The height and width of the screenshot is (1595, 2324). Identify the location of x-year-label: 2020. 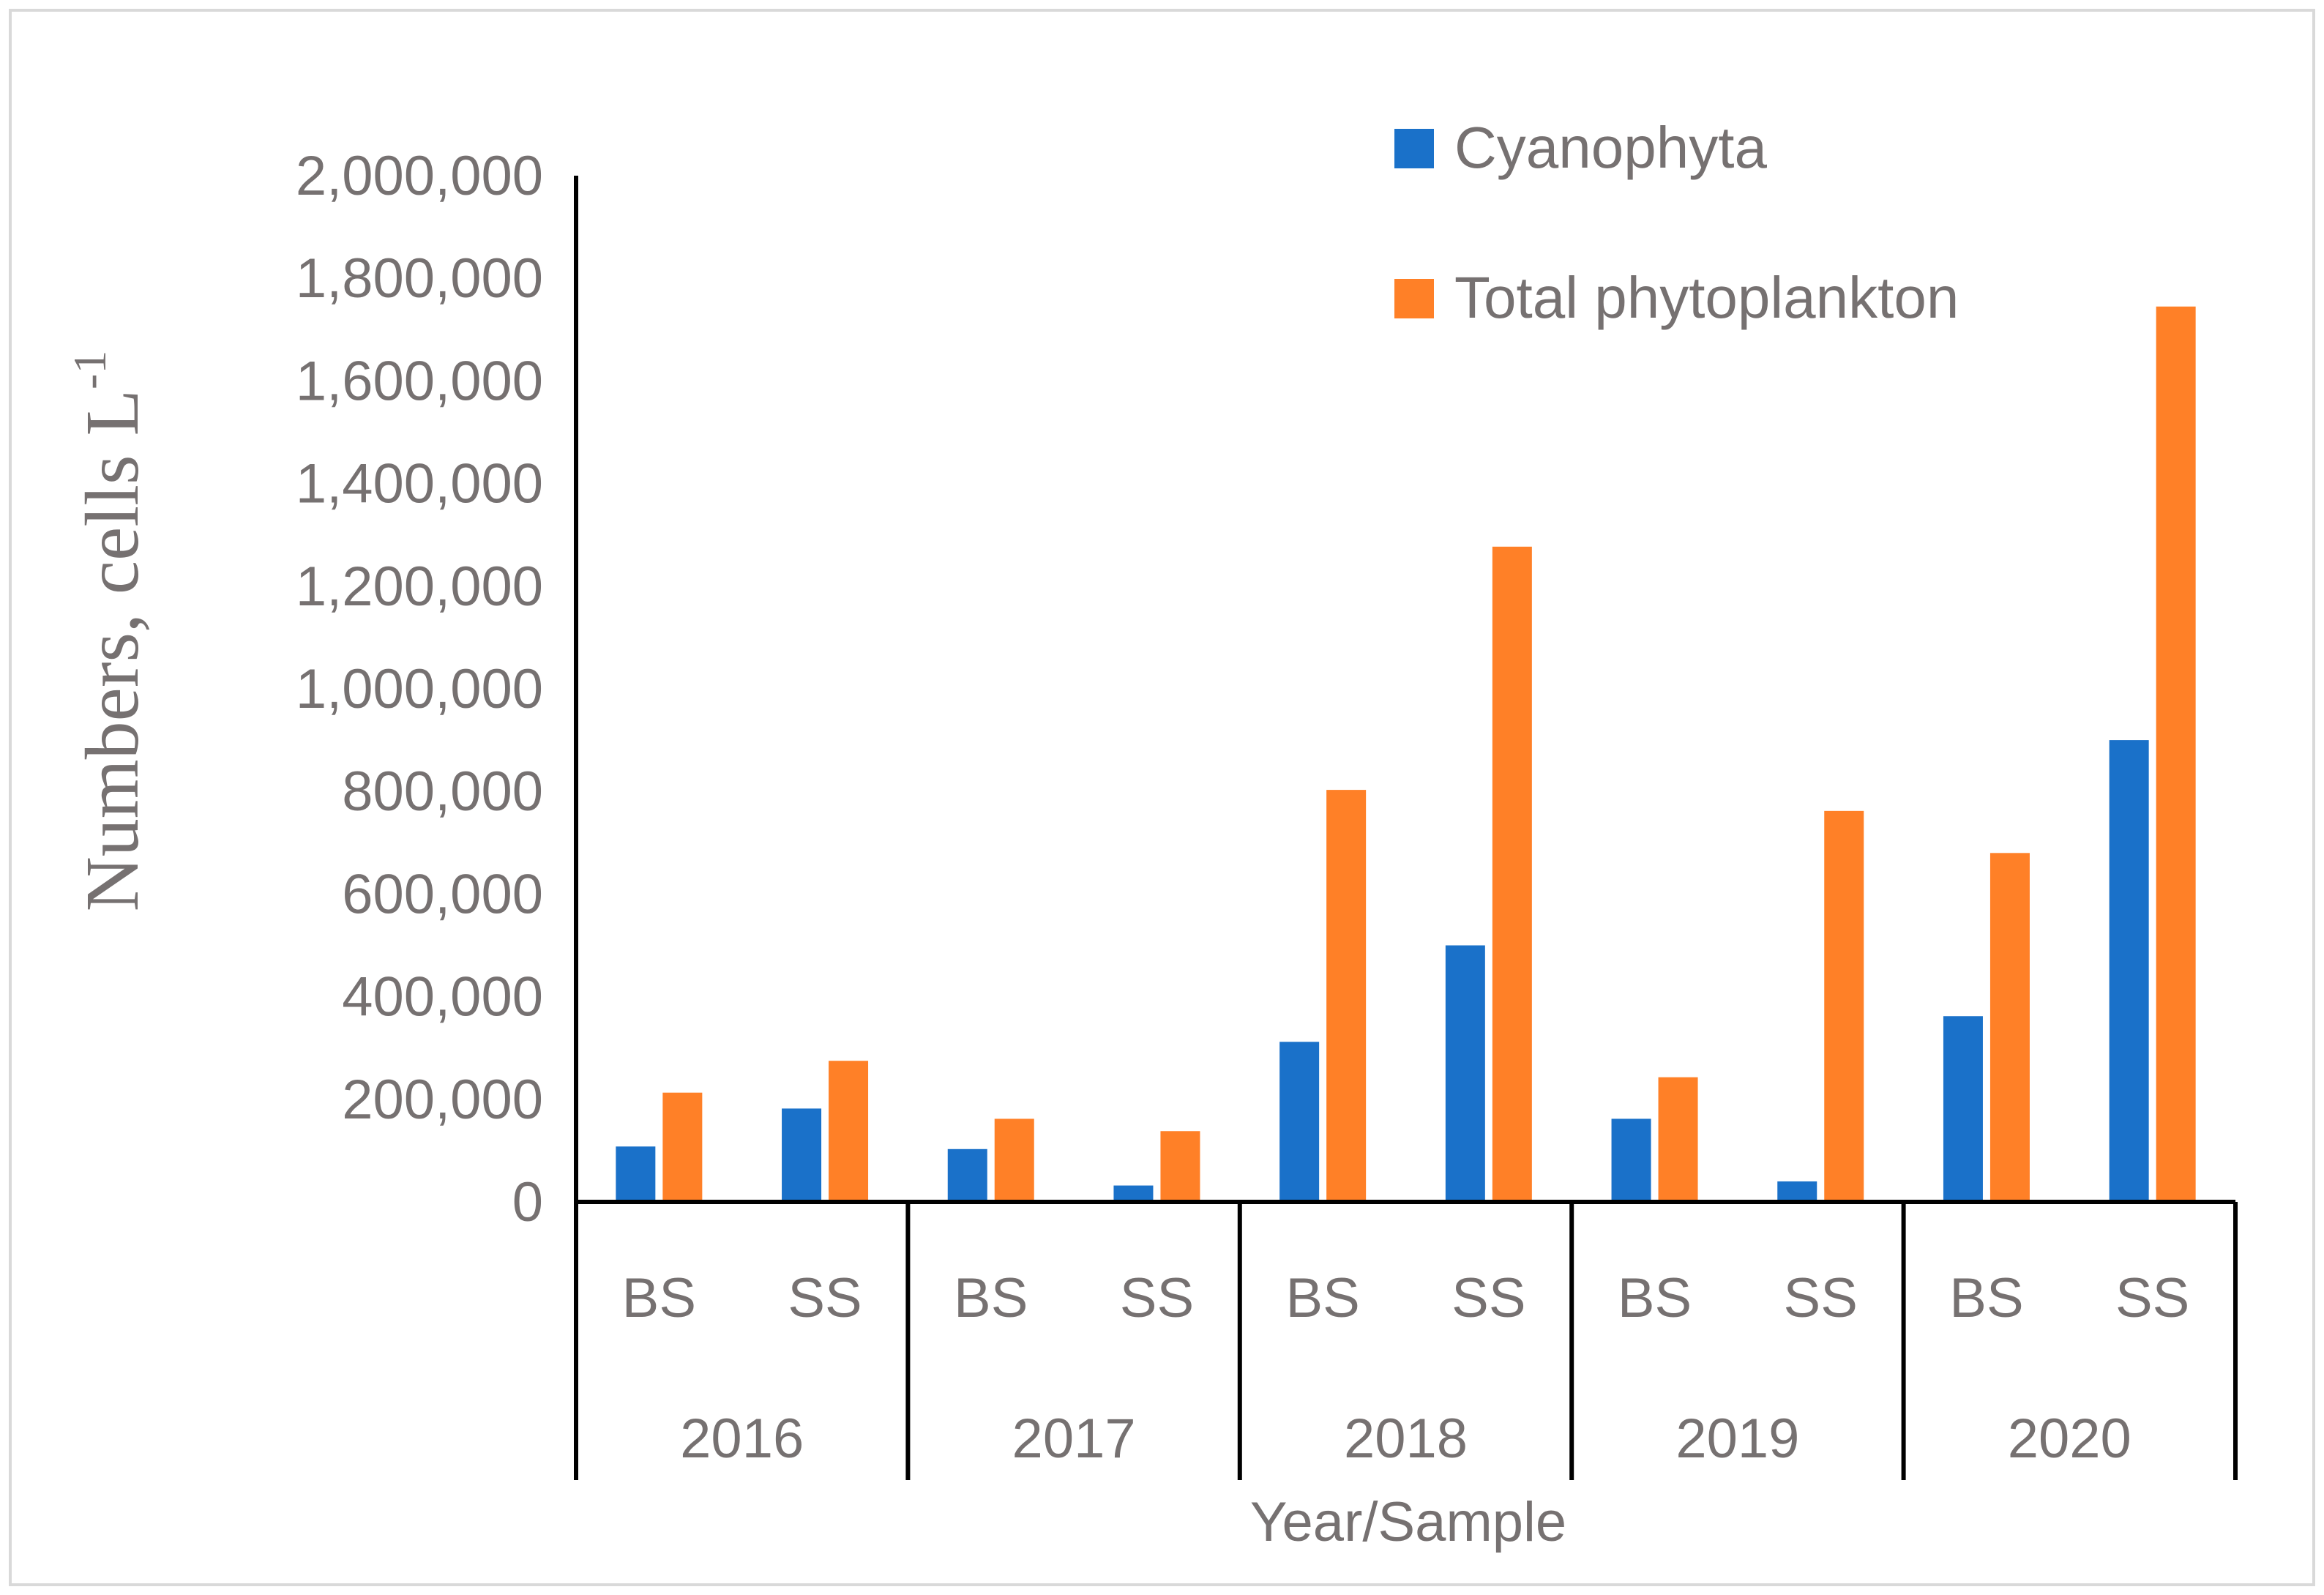
(2069, 1439).